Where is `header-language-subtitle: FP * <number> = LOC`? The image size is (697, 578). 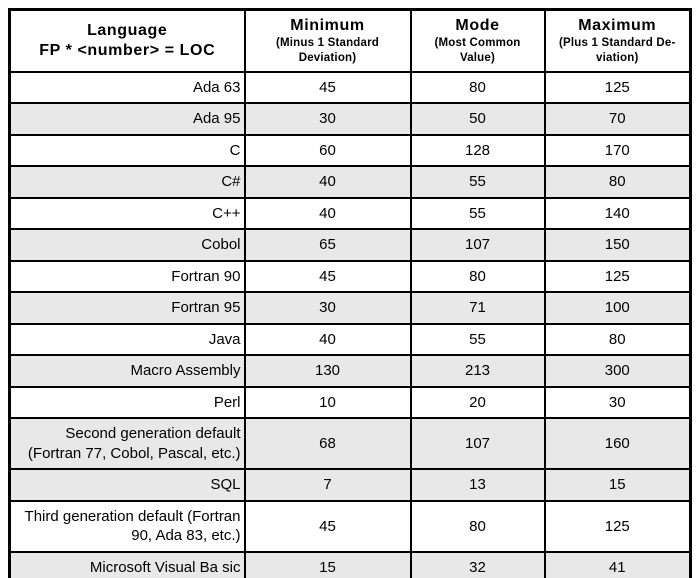
header-language-subtitle: FP * <number> = LOC is located at coordinates (127, 50).